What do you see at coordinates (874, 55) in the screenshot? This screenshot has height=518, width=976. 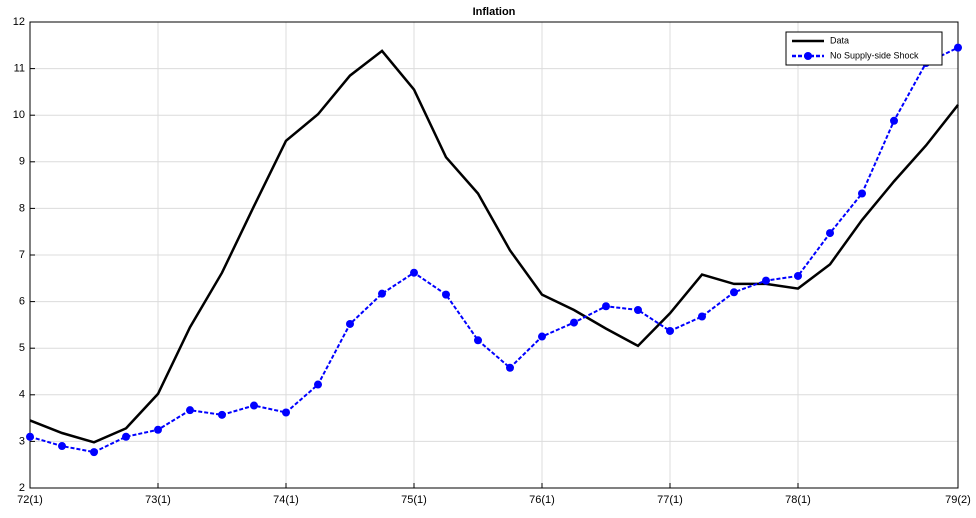 I see `legend-label: No Supply-side Shock` at bounding box center [874, 55].